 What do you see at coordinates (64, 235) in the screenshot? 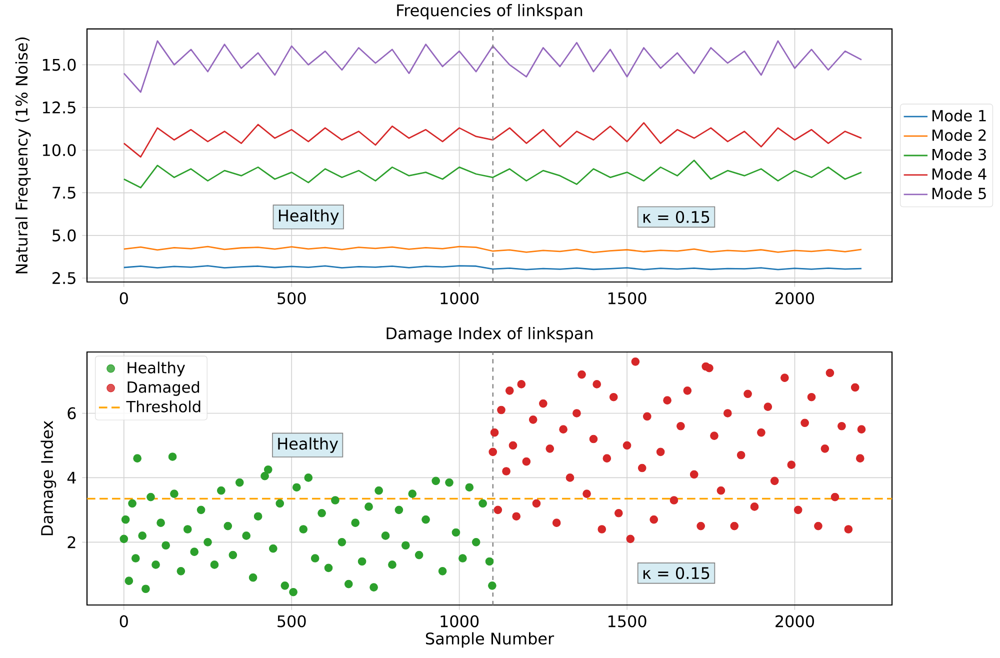
I see `y-tick-label: 5.0` at bounding box center [64, 235].